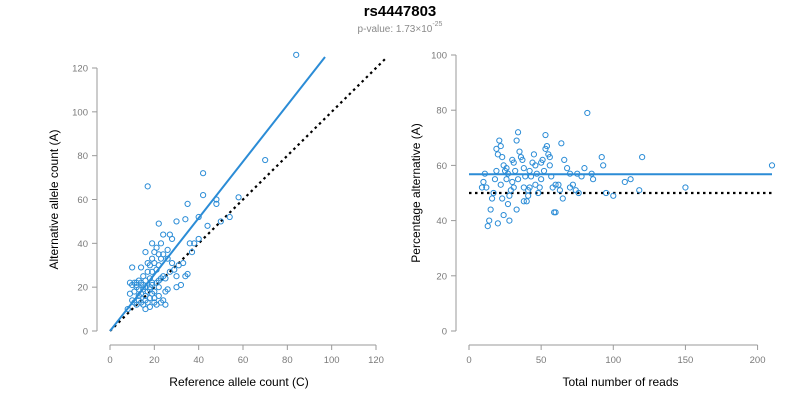 The image size is (800, 400). Describe the element at coordinates (109, 360) in the screenshot. I see `allele-x-tick-label: 0` at that location.